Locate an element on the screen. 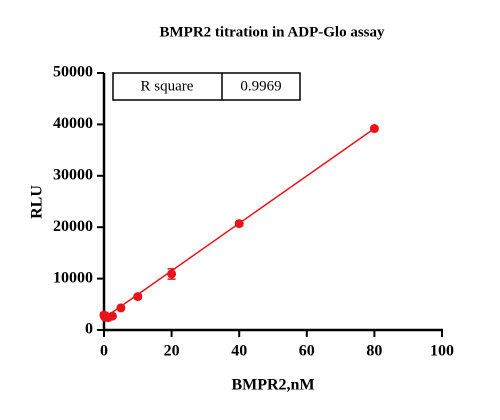  x-tick-label: 80 is located at coordinates (374, 351).